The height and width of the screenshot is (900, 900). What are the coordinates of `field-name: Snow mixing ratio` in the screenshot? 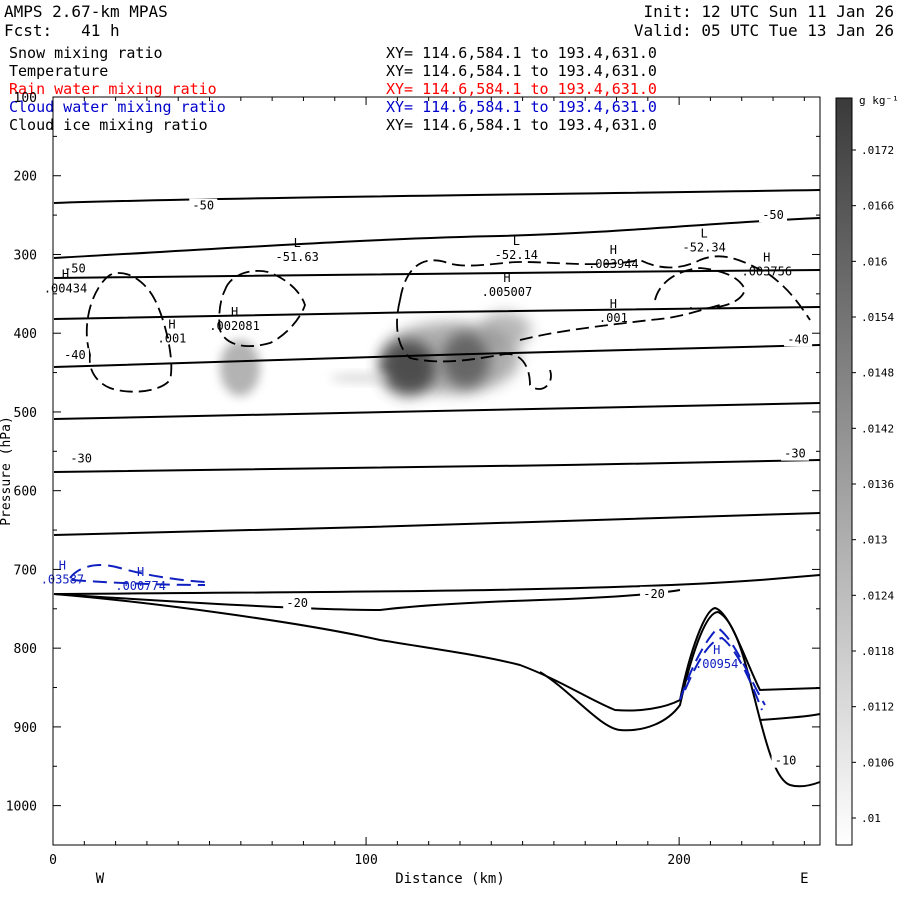 It's located at (86, 53).